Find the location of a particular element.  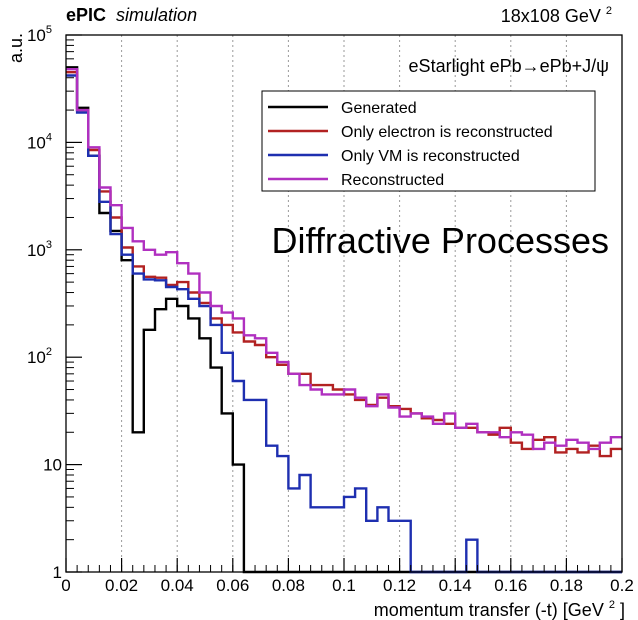

x-tick-label: 0.02 is located at coordinates (121, 585).